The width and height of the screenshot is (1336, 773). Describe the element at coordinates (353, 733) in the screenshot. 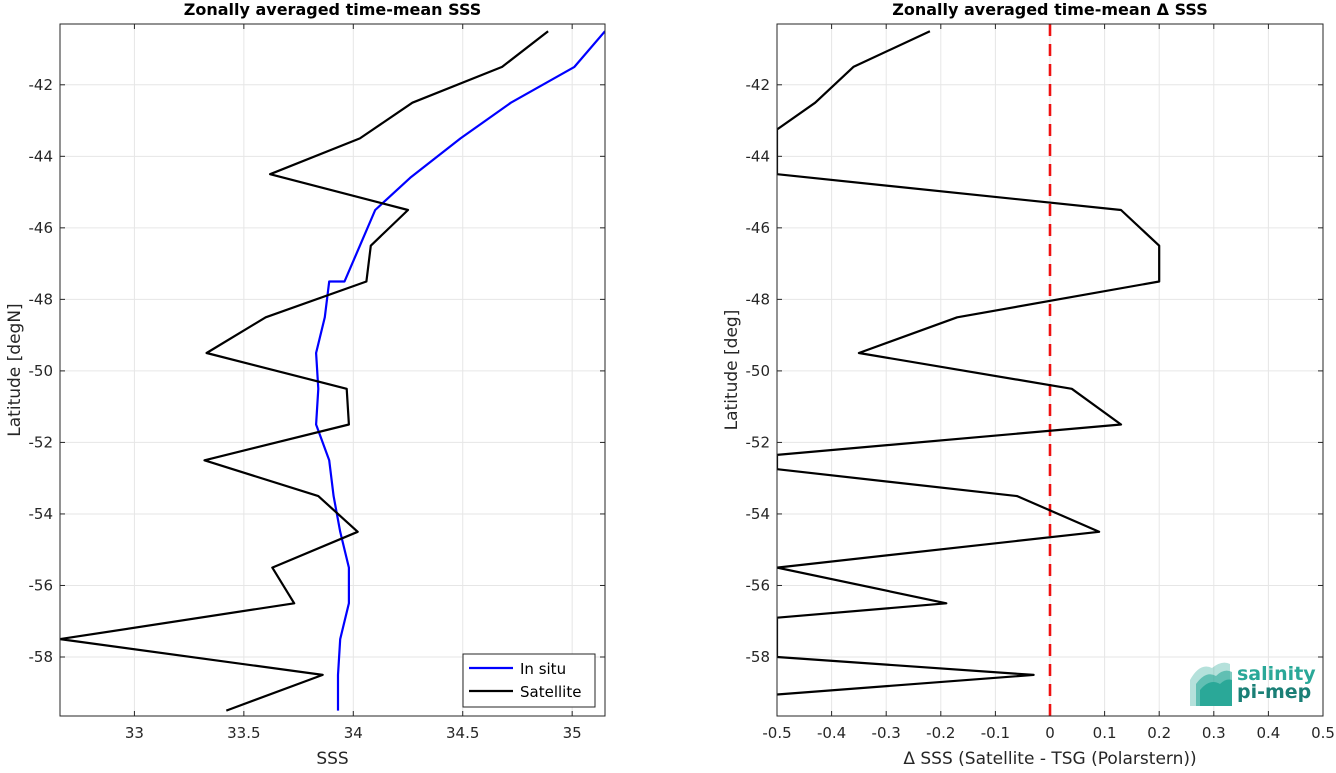

I see `x-tick-label: 34` at that location.